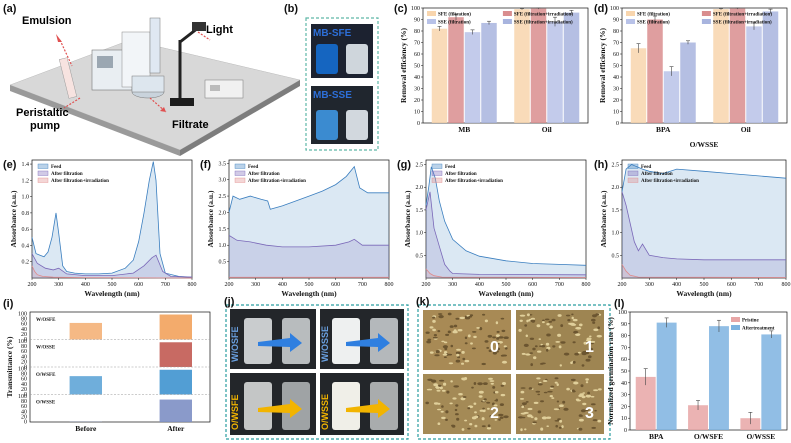 This screenshot has width=791, height=443. I want to click on bar-l, so click(645, 403).